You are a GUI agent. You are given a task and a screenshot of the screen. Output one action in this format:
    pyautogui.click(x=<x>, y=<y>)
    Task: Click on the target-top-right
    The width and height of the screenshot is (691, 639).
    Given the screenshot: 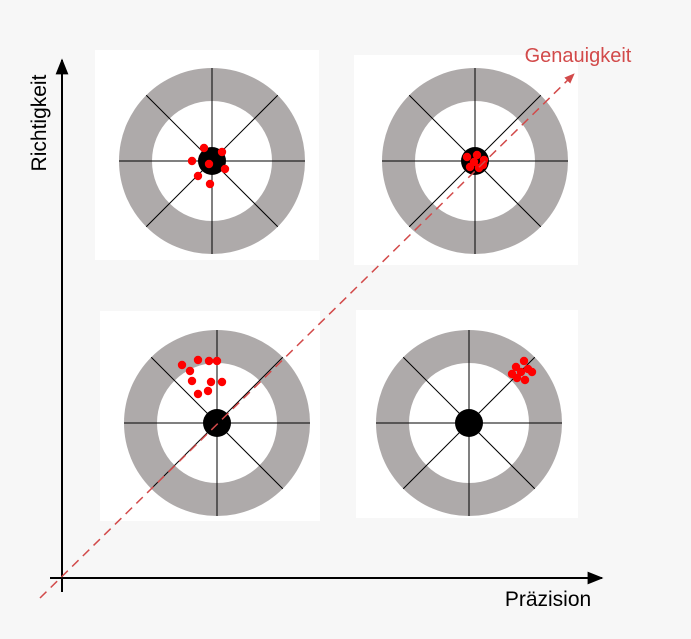 What is the action you would take?
    pyautogui.click(x=466, y=160)
    